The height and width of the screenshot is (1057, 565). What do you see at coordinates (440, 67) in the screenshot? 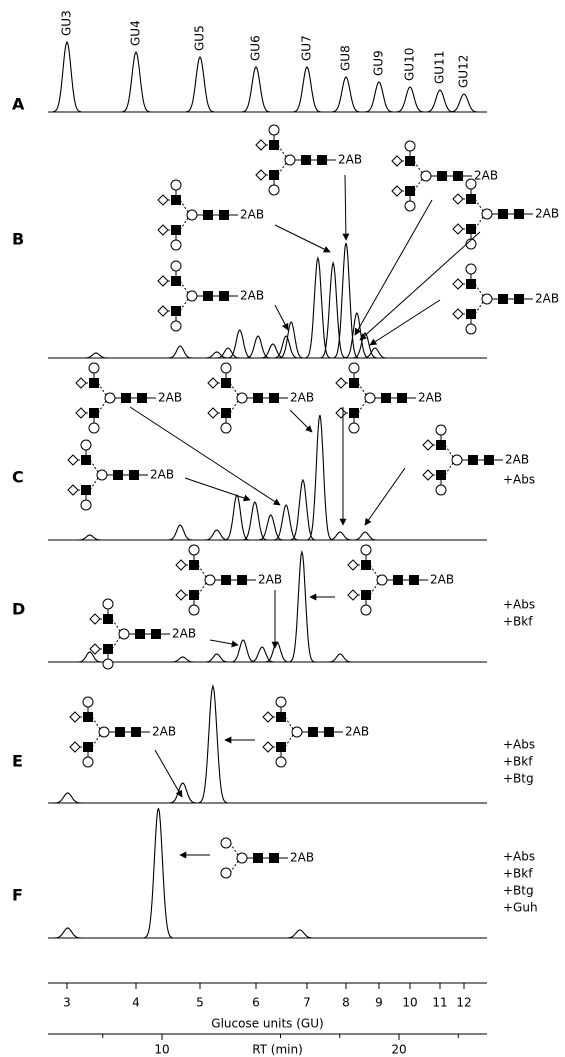
I see `gu-label: GU11` at bounding box center [440, 67].